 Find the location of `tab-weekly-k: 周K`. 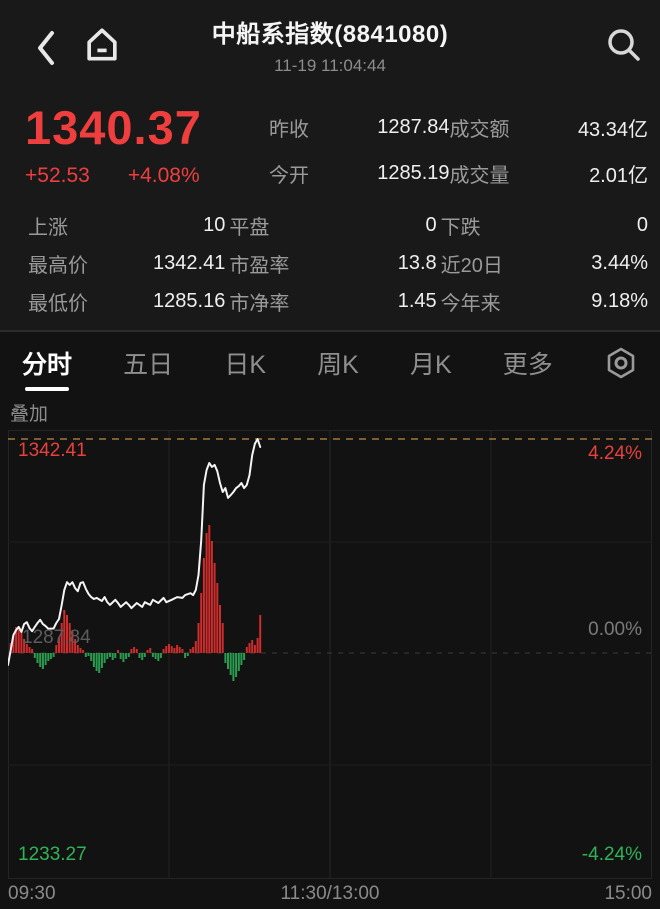

tab-weekly-k: 周K is located at coordinates (338, 365).